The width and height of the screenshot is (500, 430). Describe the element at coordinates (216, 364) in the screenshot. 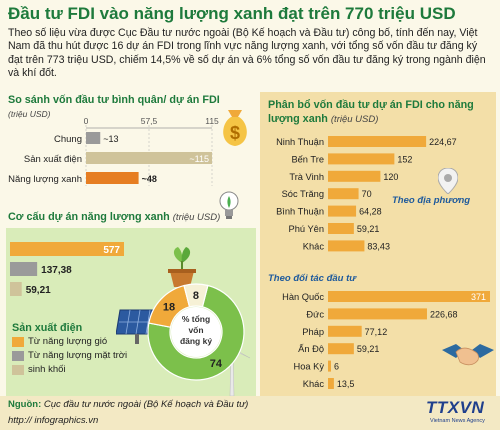

I see `pie-value-label: 74` at that location.